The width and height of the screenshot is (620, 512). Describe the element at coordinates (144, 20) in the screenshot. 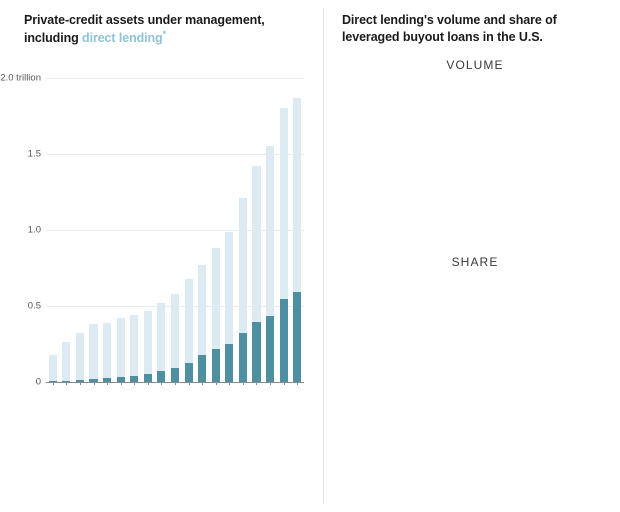

I see `left-headline-line1: Private-credit assets under management,` at that location.